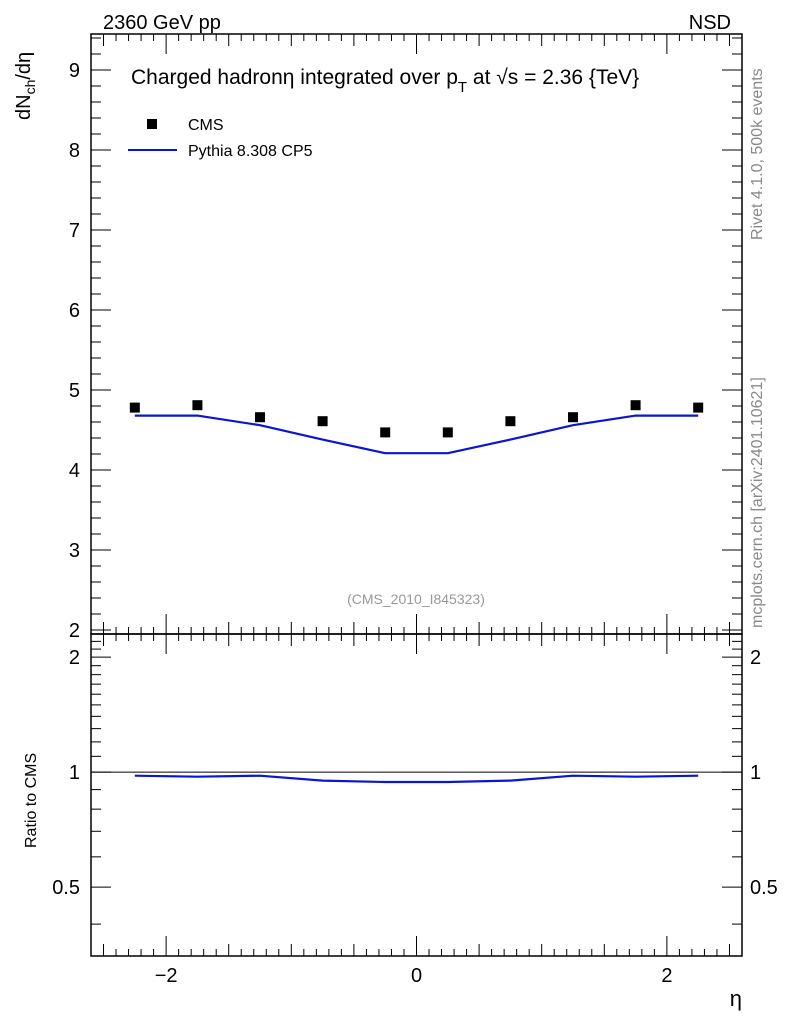  Describe the element at coordinates (74, 151) in the screenshot. I see `y-tick-label: 8` at that location.